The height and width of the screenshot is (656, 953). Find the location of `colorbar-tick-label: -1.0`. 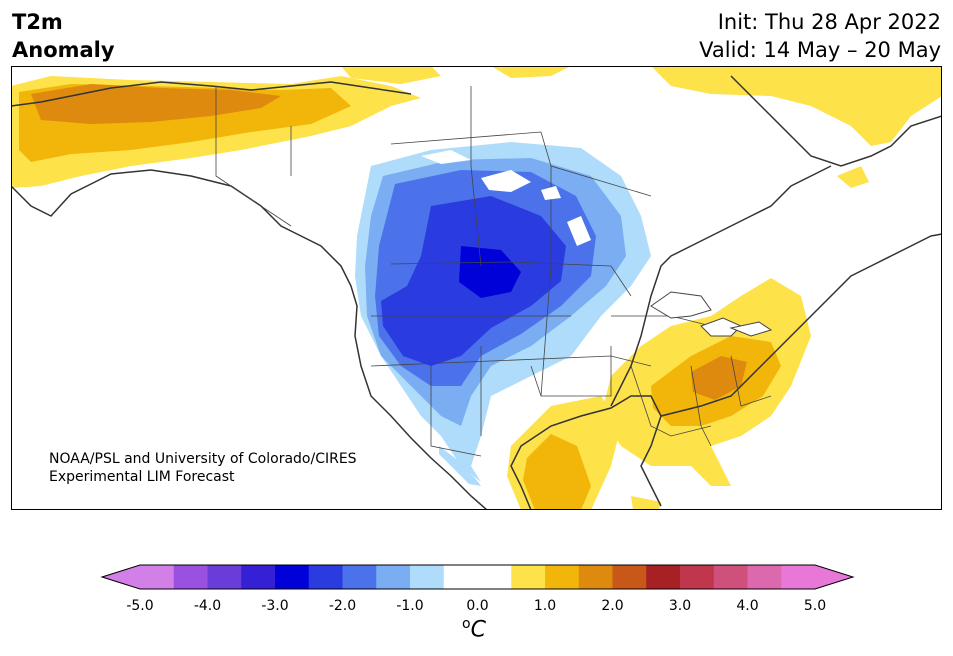

colorbar-tick-label: -1.0 is located at coordinates (410, 606).